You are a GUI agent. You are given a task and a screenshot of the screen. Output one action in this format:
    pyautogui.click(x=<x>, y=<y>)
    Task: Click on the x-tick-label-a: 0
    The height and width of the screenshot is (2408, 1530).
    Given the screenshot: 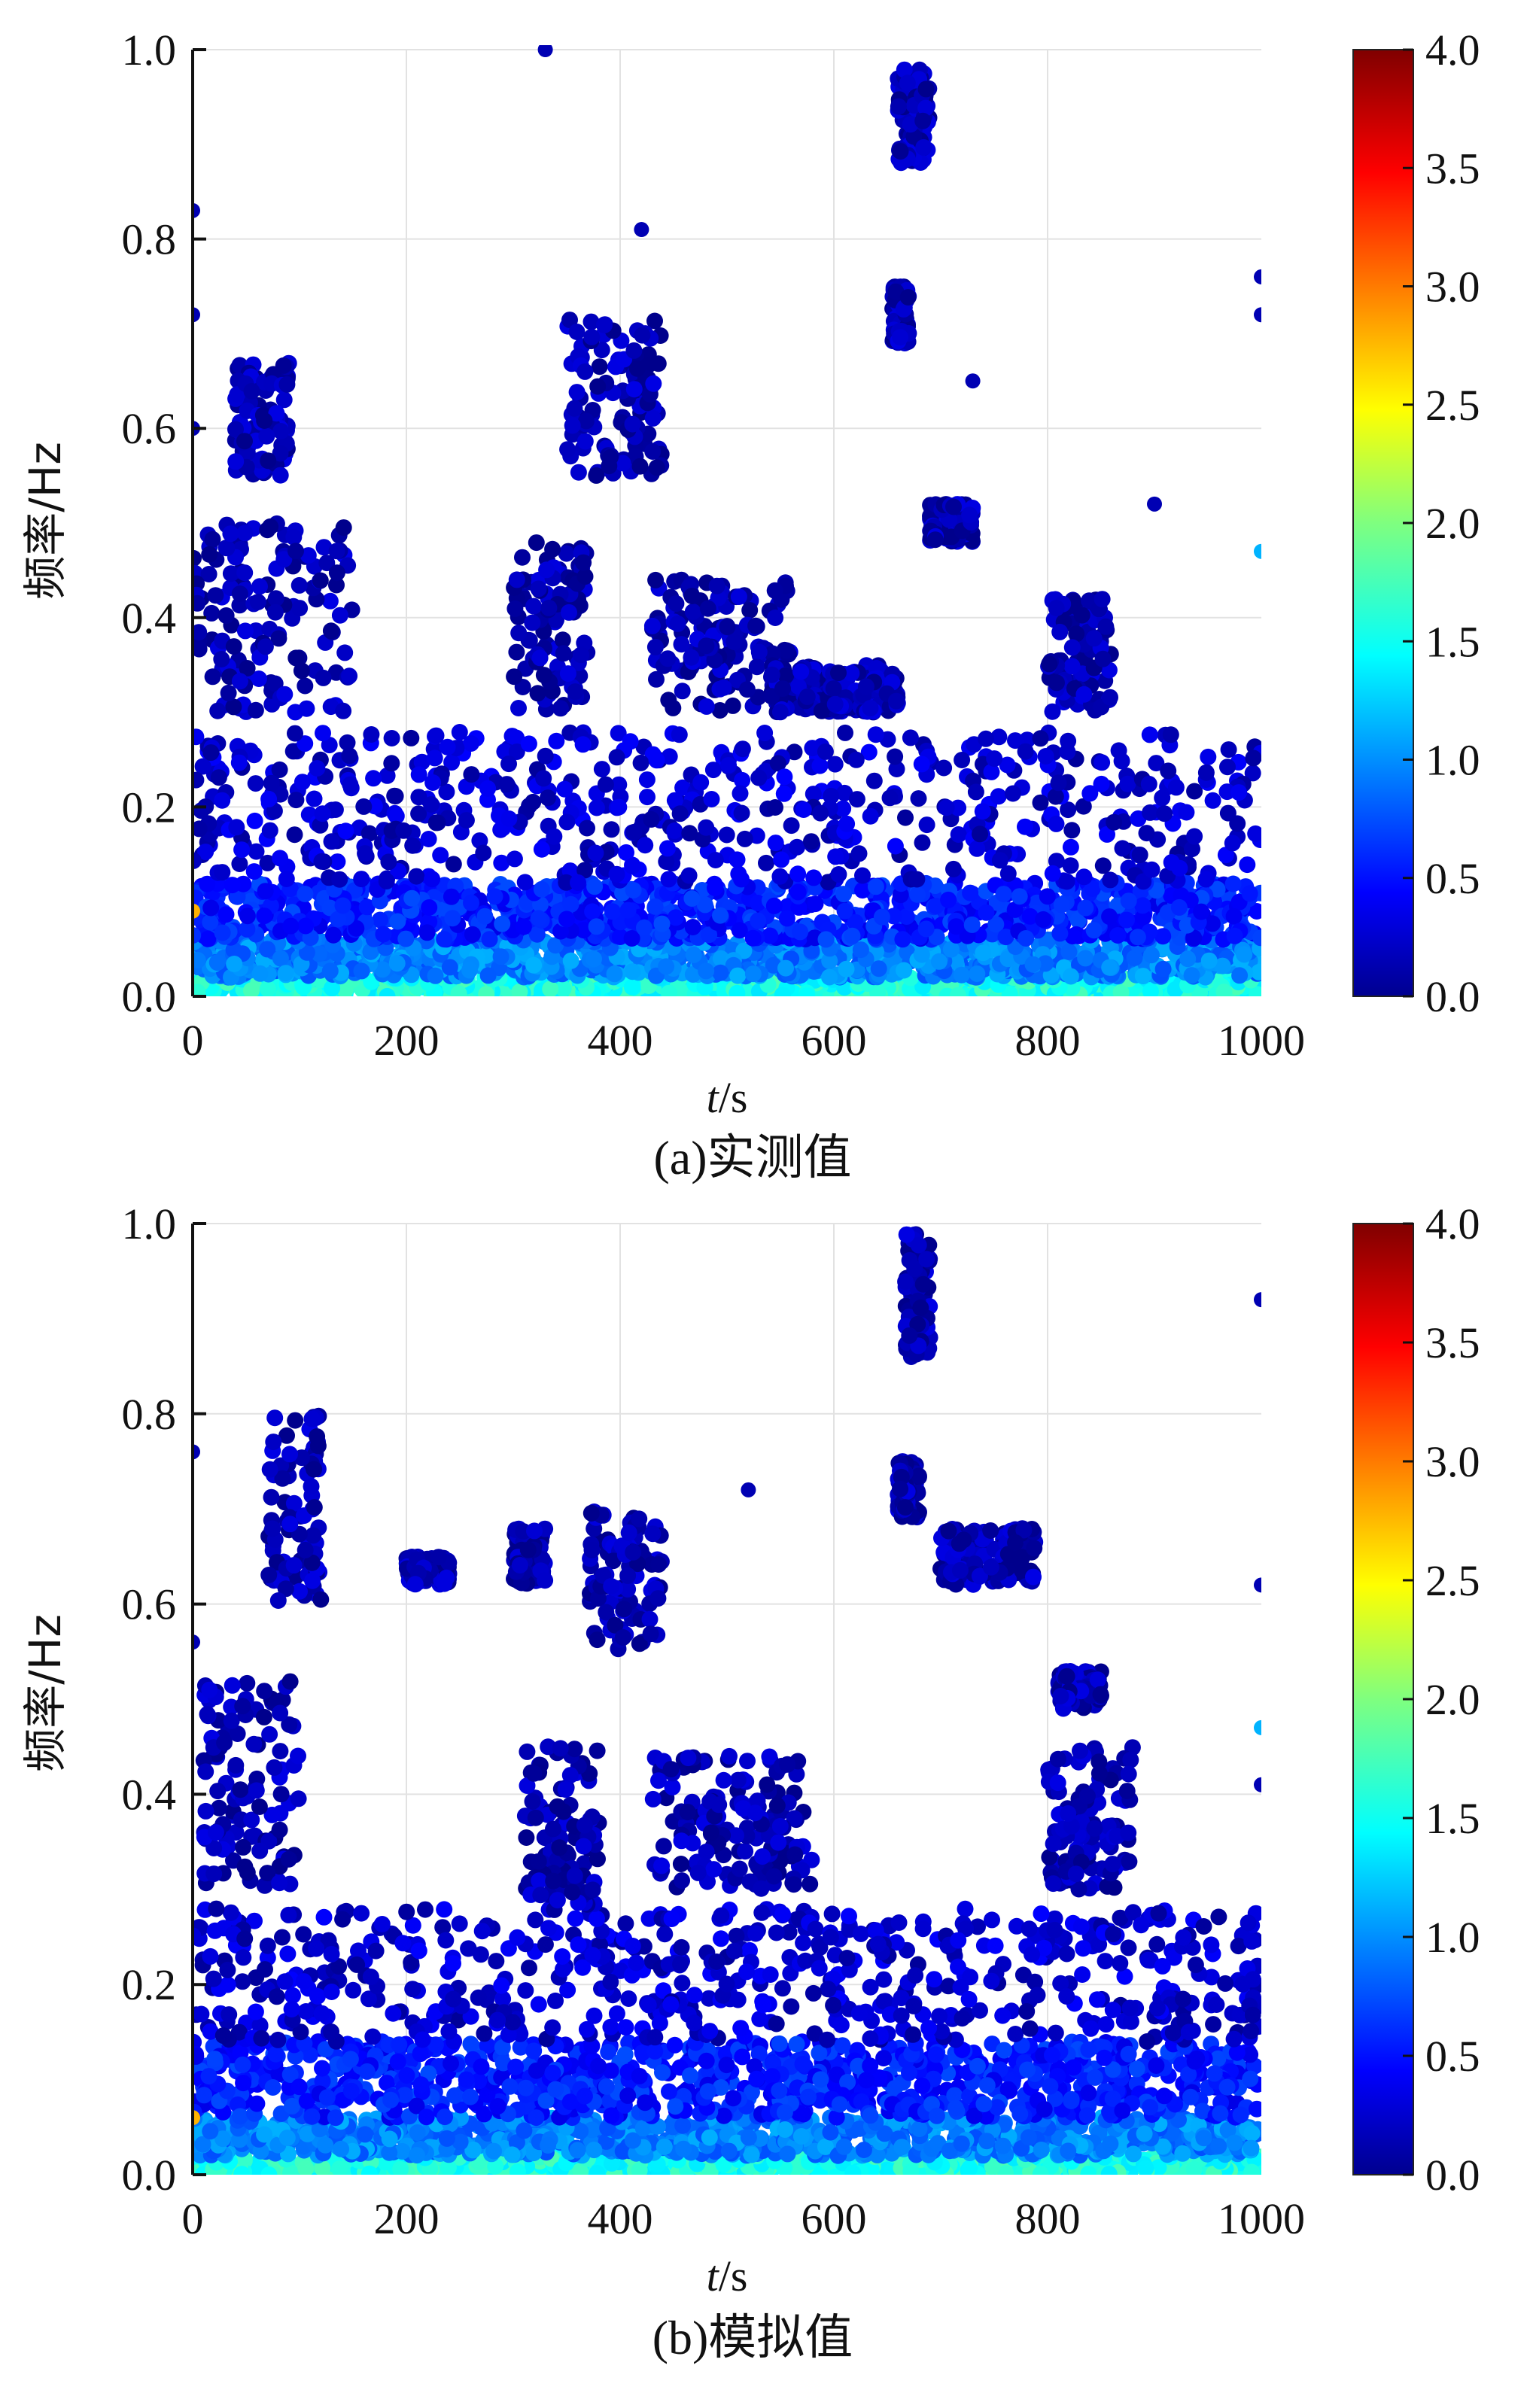 What is the action you would take?
    pyautogui.click(x=193, y=1040)
    